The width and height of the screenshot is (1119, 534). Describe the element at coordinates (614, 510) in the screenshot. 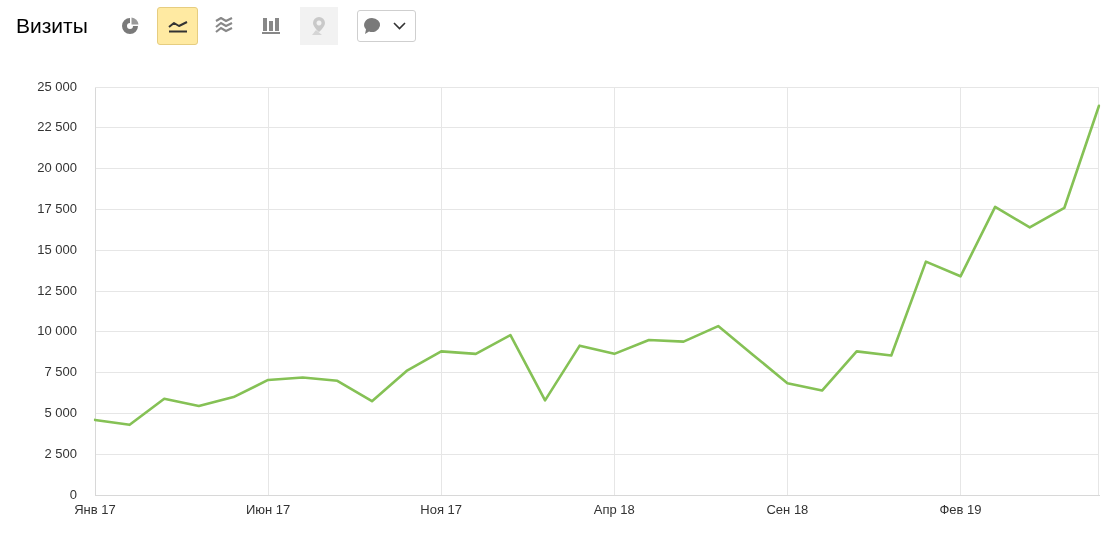

I see `x-tick-label: Апр 18` at that location.